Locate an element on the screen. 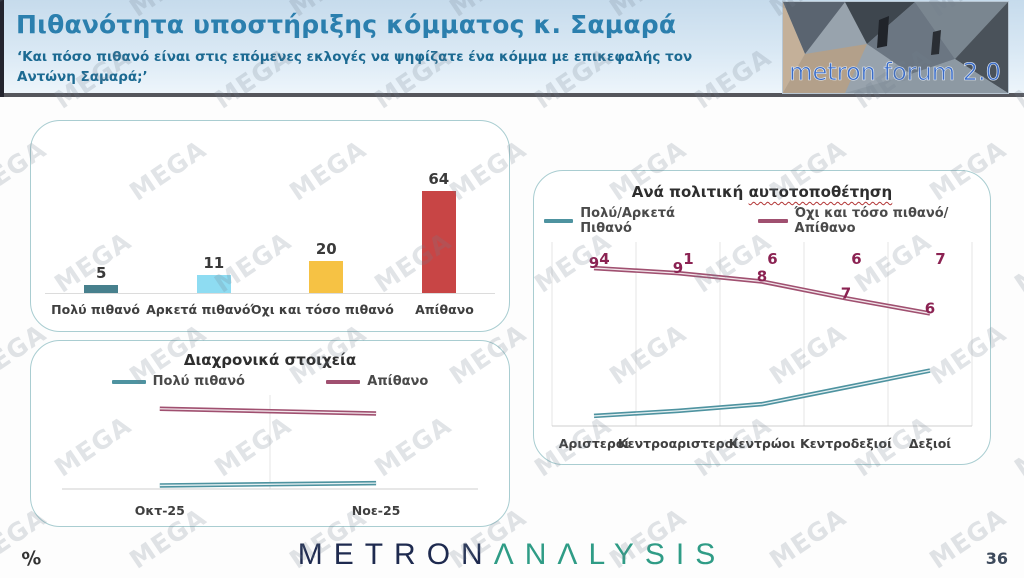 The image size is (1024, 578). bar-category-label: Όχι και τόσο πιθανό is located at coordinates (322, 309).